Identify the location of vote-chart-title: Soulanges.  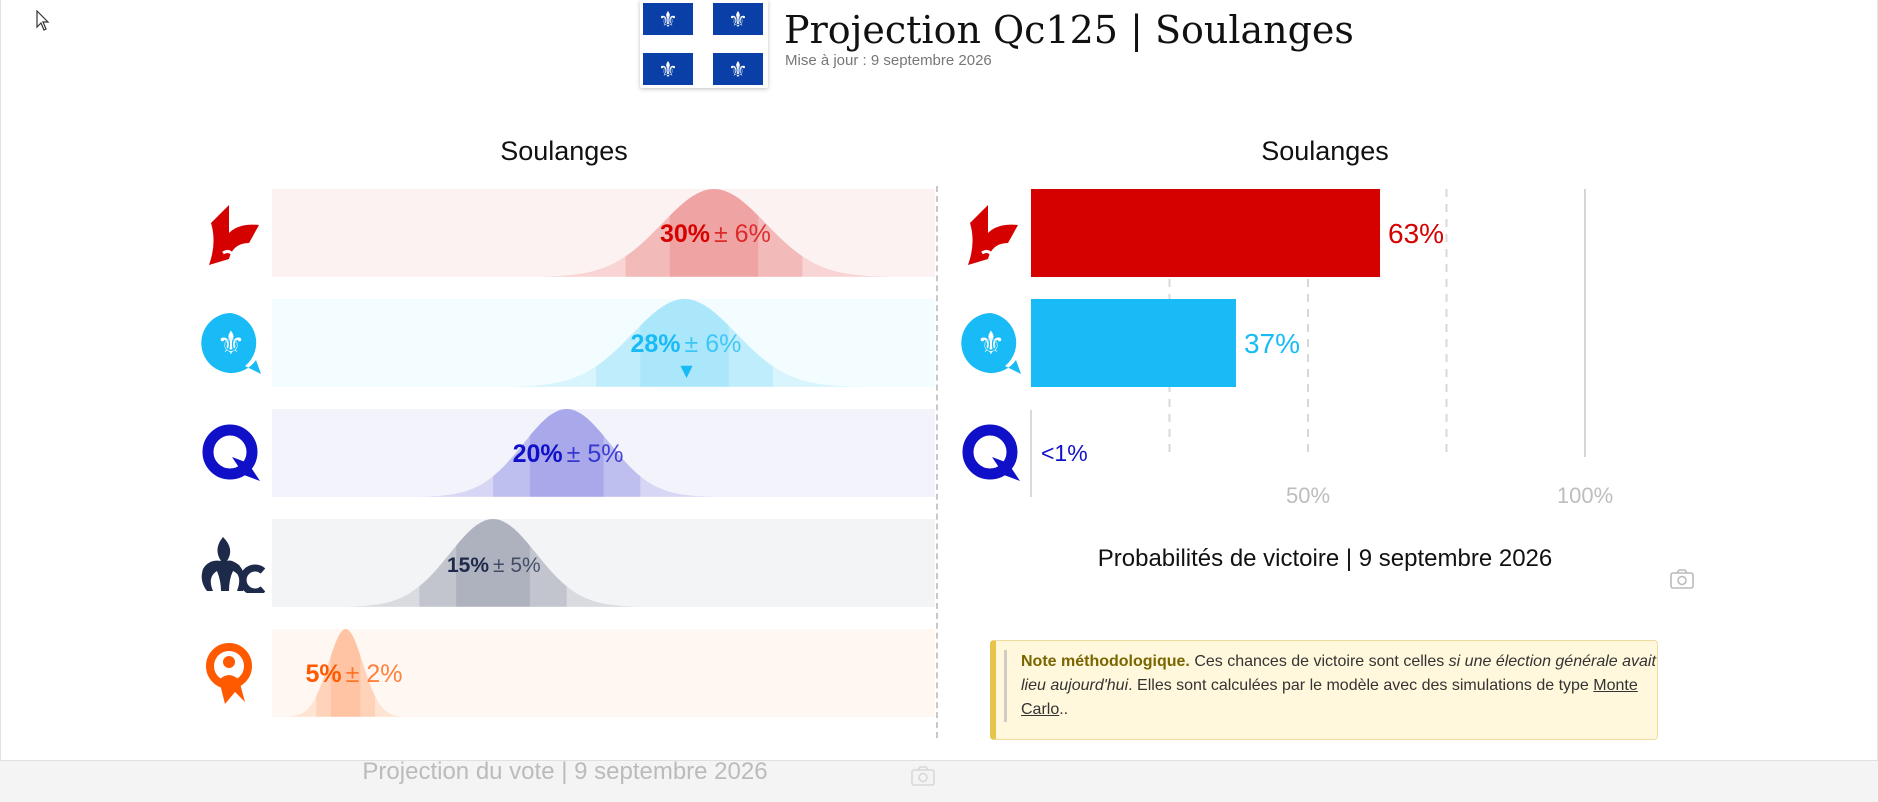
(564, 151).